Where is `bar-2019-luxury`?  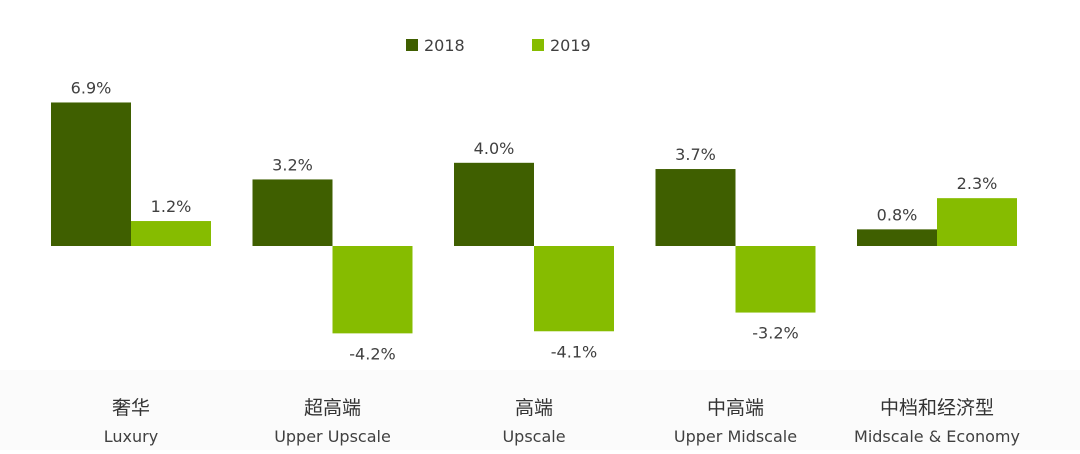 bar-2019-luxury is located at coordinates (171, 233).